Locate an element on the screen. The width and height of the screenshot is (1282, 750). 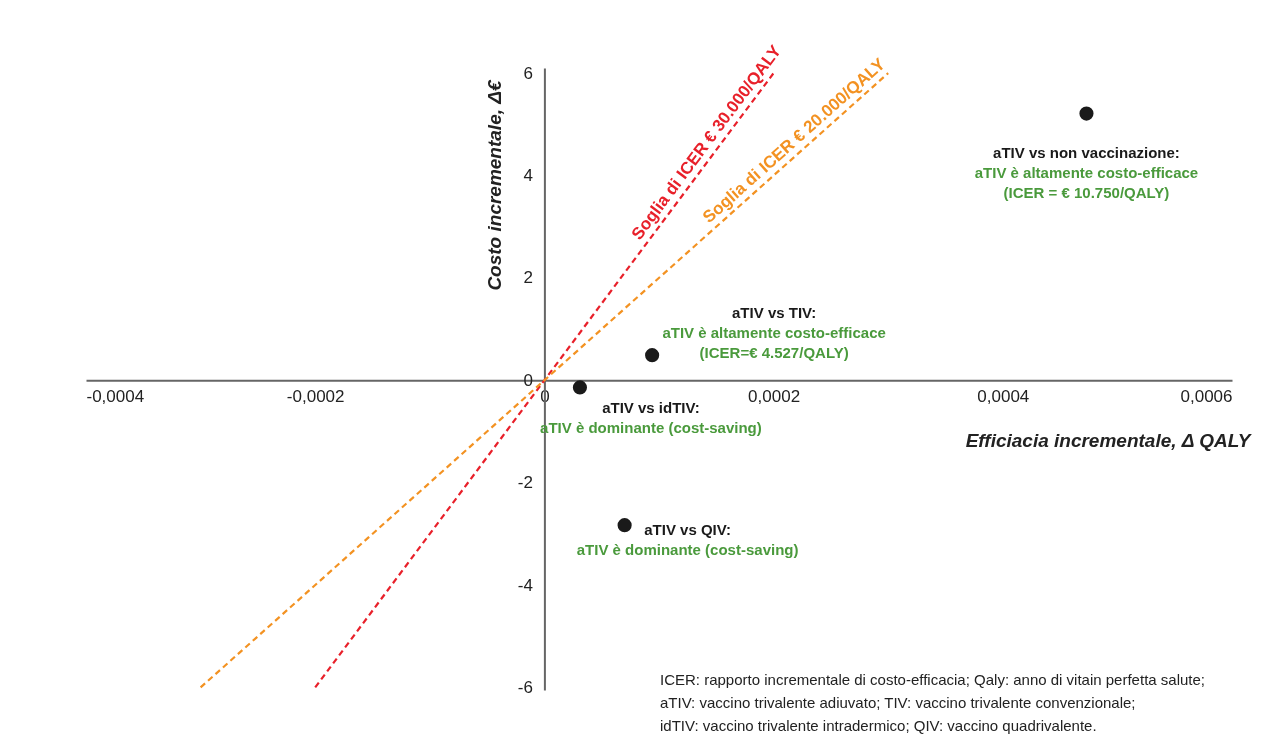
y-tick-label: 4 is located at coordinates (528, 176).